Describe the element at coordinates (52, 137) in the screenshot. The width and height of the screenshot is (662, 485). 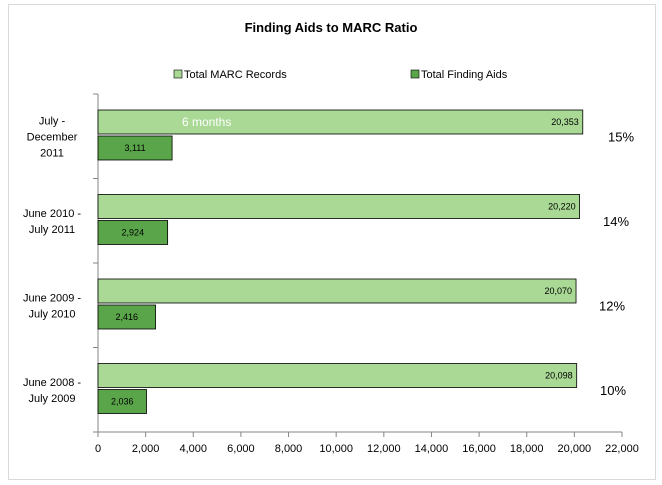
I see `category-label-1-line-2: December` at that location.